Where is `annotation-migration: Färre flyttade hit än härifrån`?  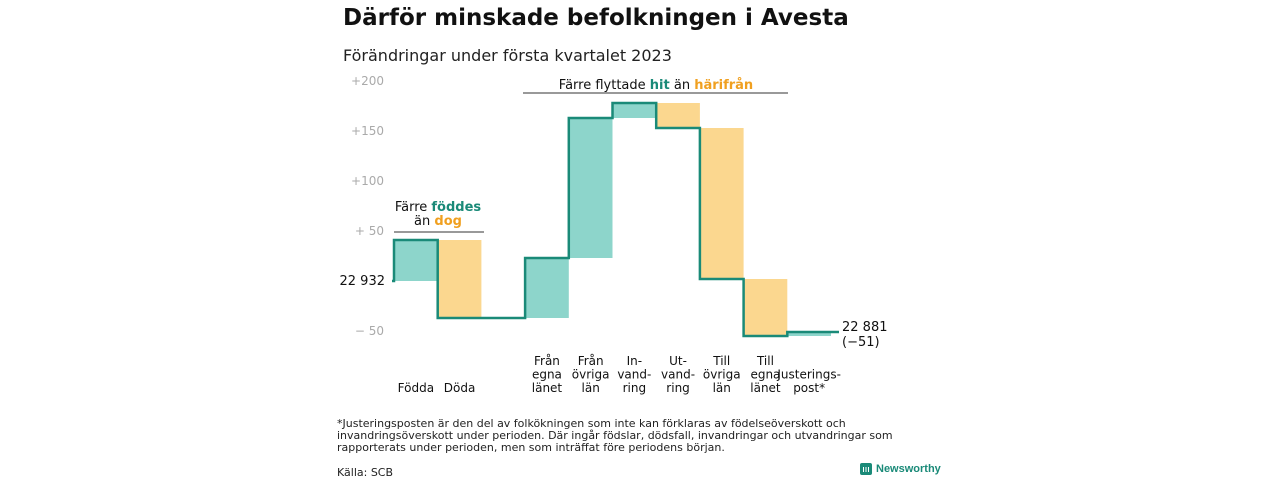 annotation-migration: Färre flyttade hit än härifrån is located at coordinates (656, 85).